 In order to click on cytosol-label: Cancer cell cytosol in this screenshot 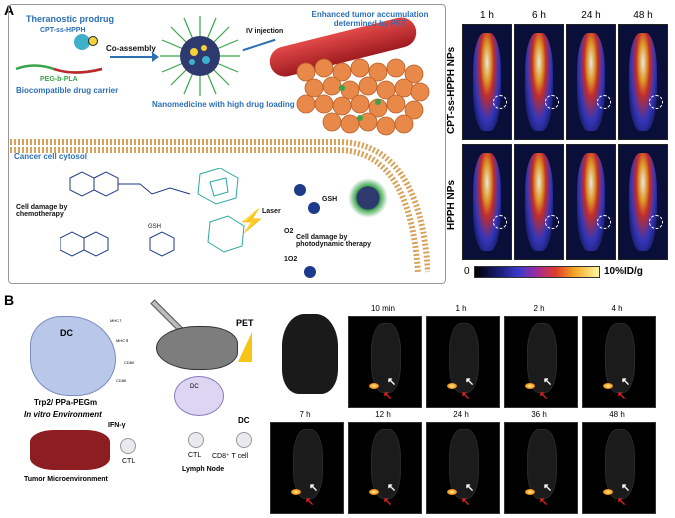, I will do `click(50, 156)`.